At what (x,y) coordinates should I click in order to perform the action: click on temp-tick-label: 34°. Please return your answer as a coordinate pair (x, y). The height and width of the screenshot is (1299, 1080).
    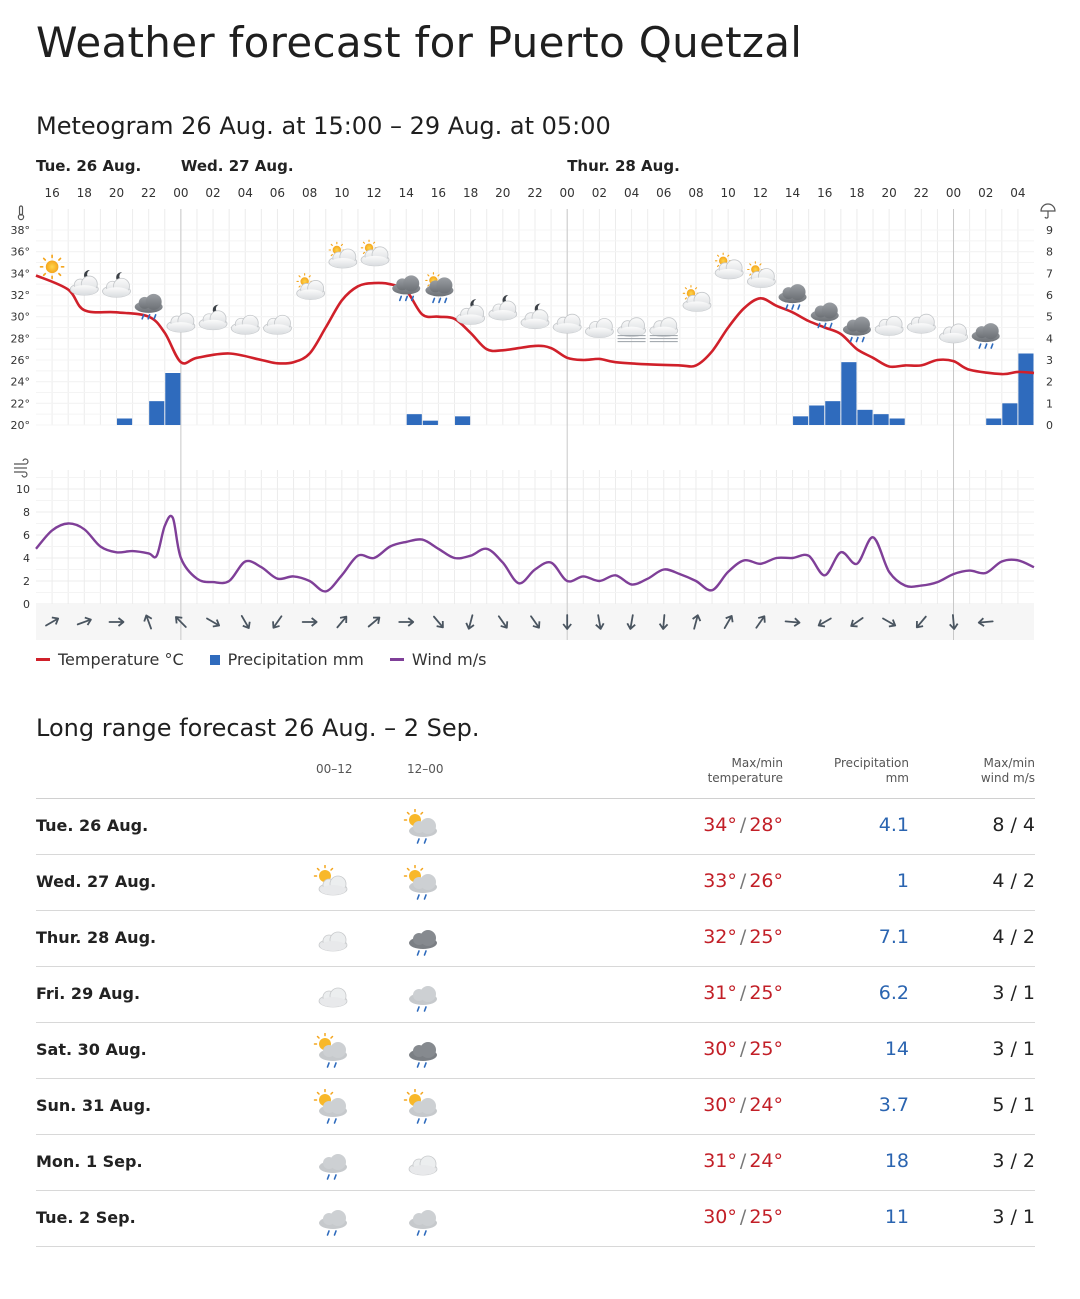
    Looking at the image, I should click on (21, 273).